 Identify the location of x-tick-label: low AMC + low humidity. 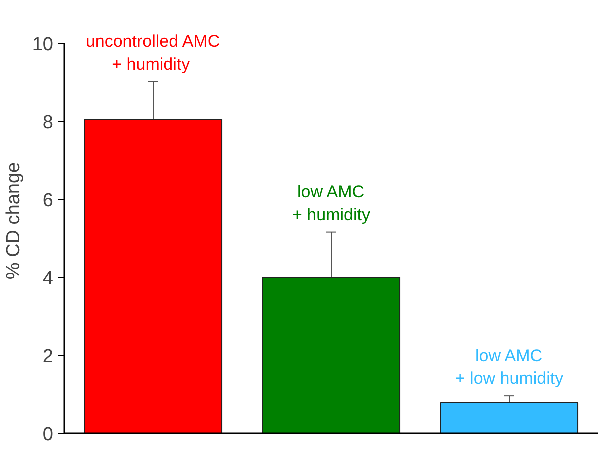
(509, 367).